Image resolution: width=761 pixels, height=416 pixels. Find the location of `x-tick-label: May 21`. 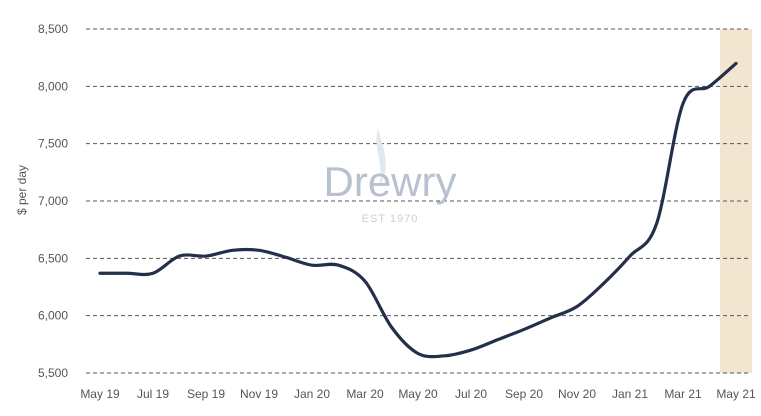

x-tick-label: May 21 is located at coordinates (736, 394).